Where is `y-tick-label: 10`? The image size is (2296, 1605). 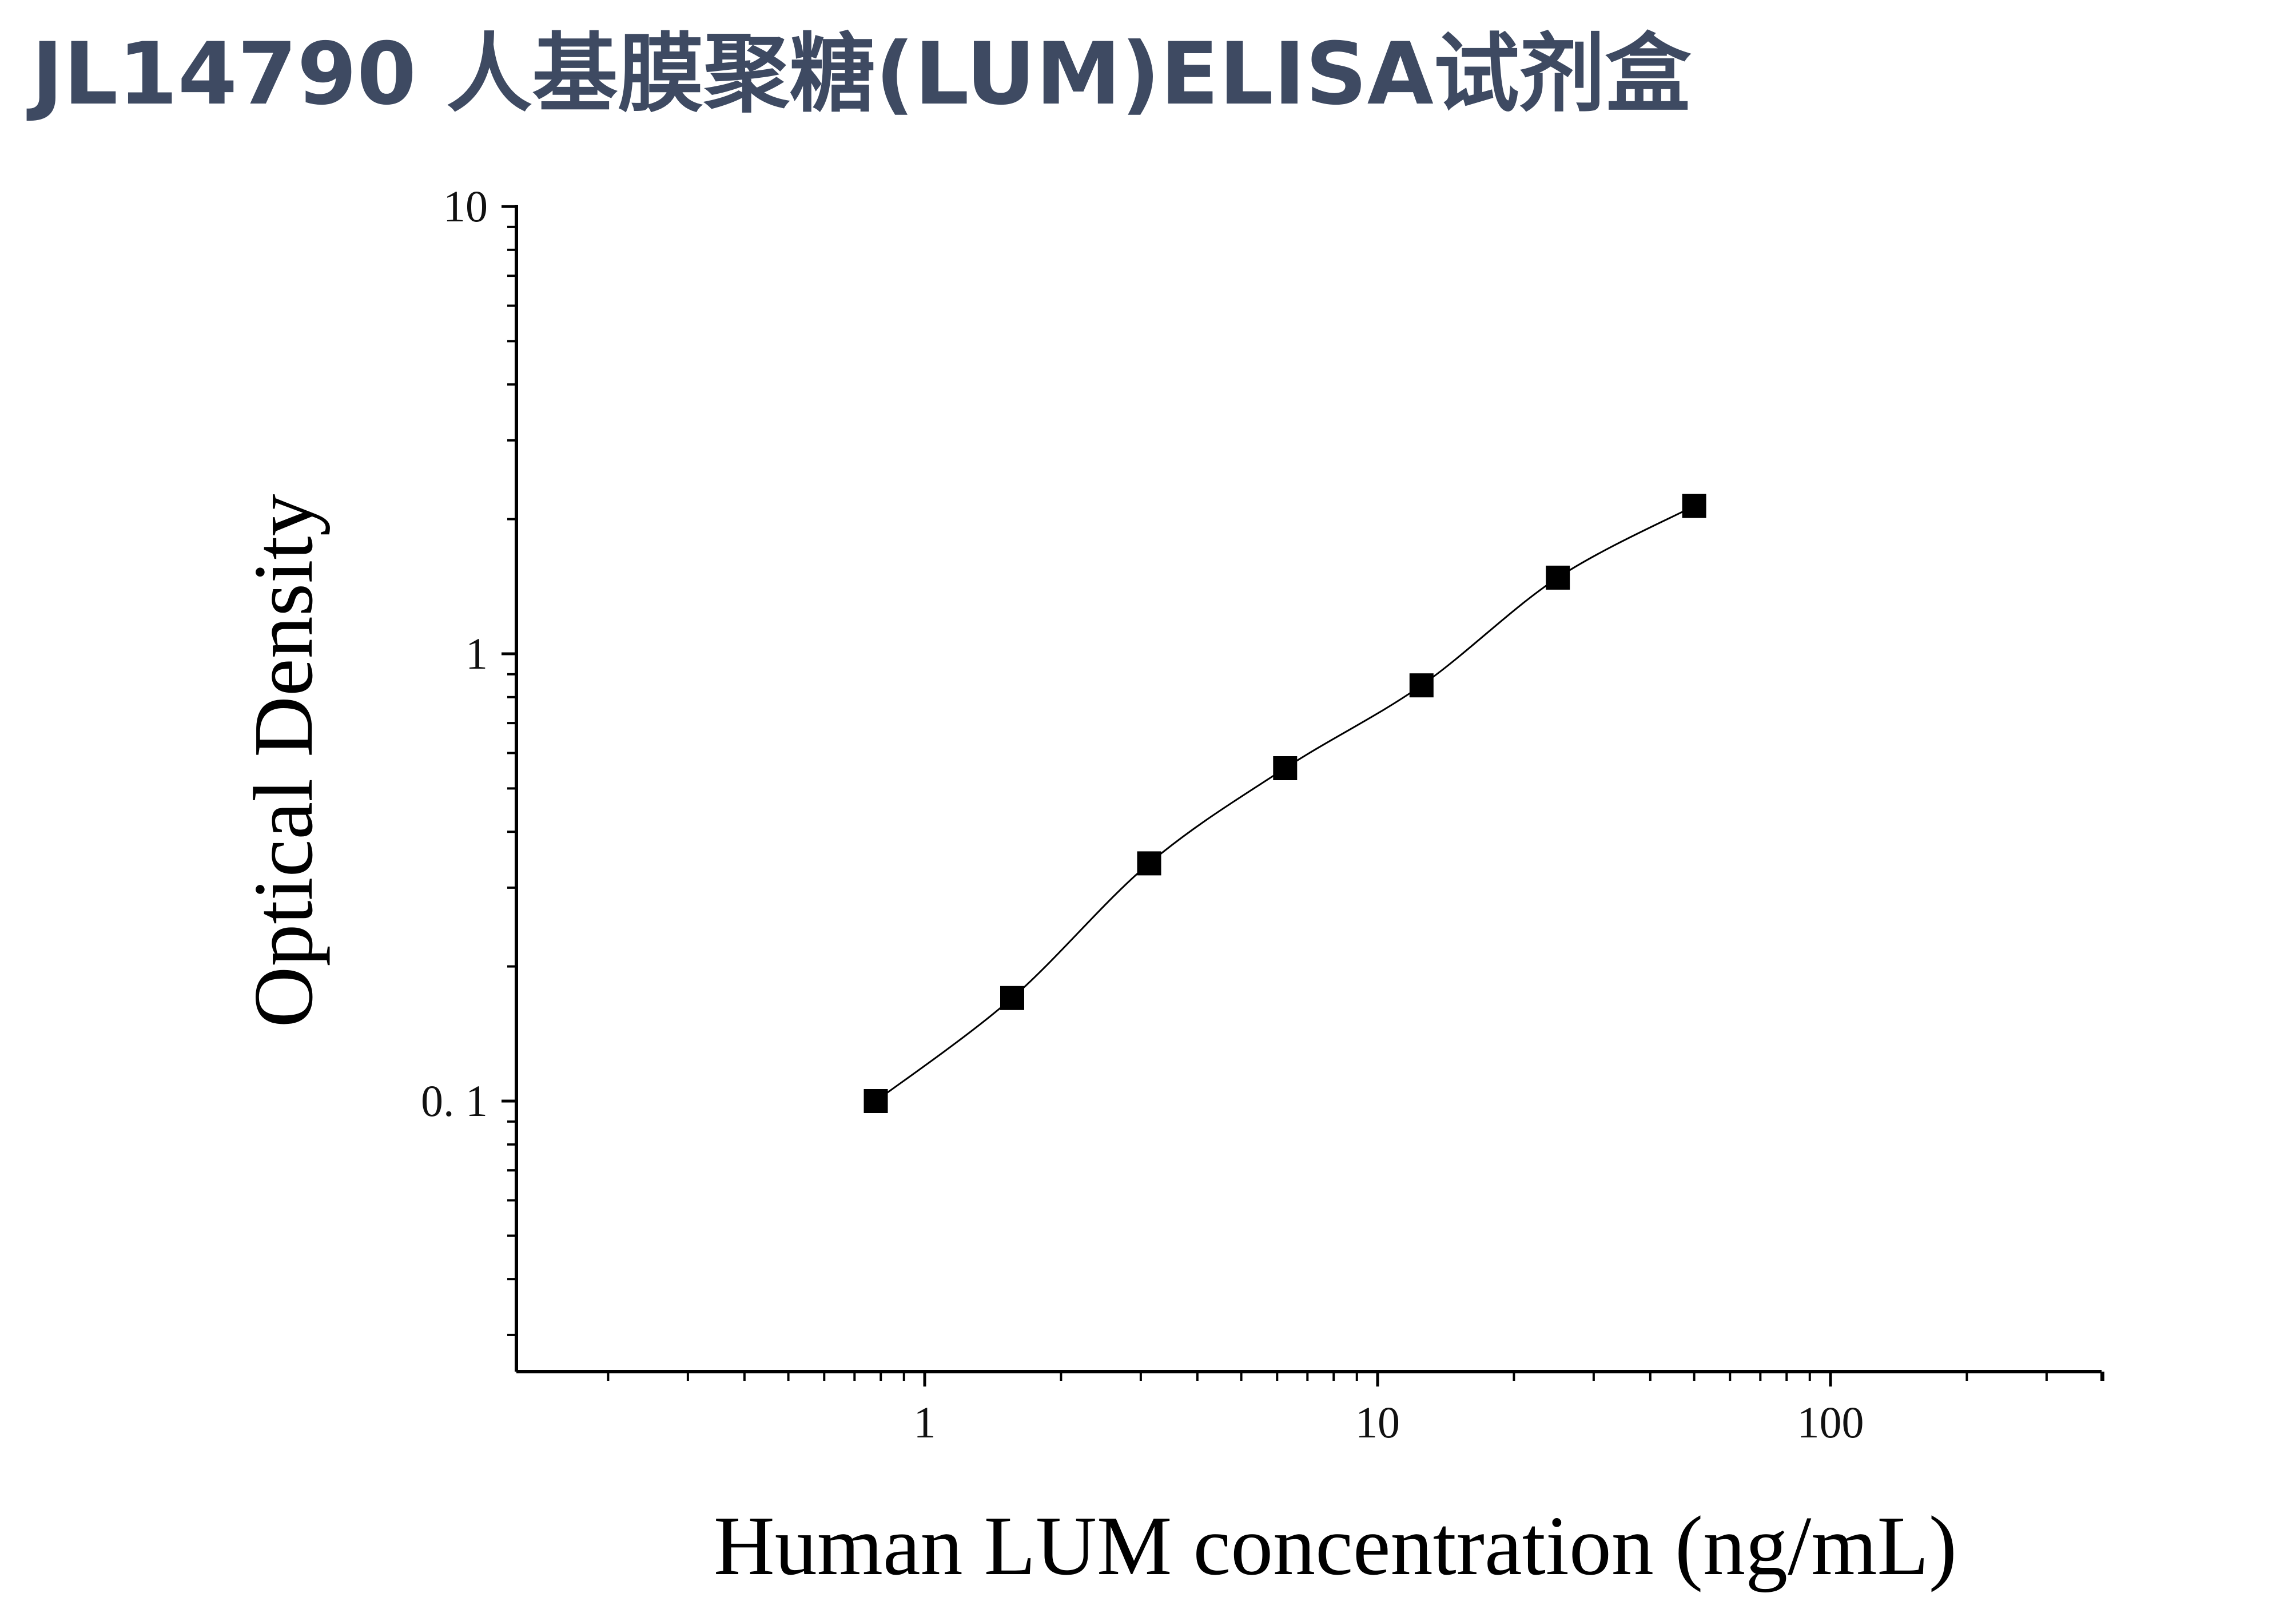
y-tick-label: 10 is located at coordinates (466, 206).